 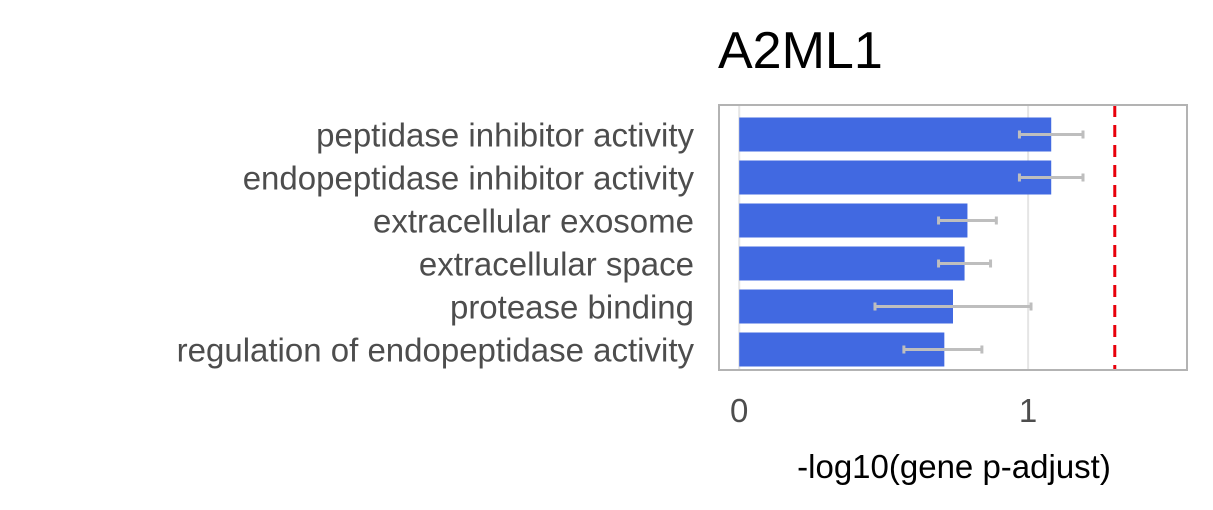 What do you see at coordinates (954, 466) in the screenshot?
I see `x-axis-title: -log10(gene p-adjust)` at bounding box center [954, 466].